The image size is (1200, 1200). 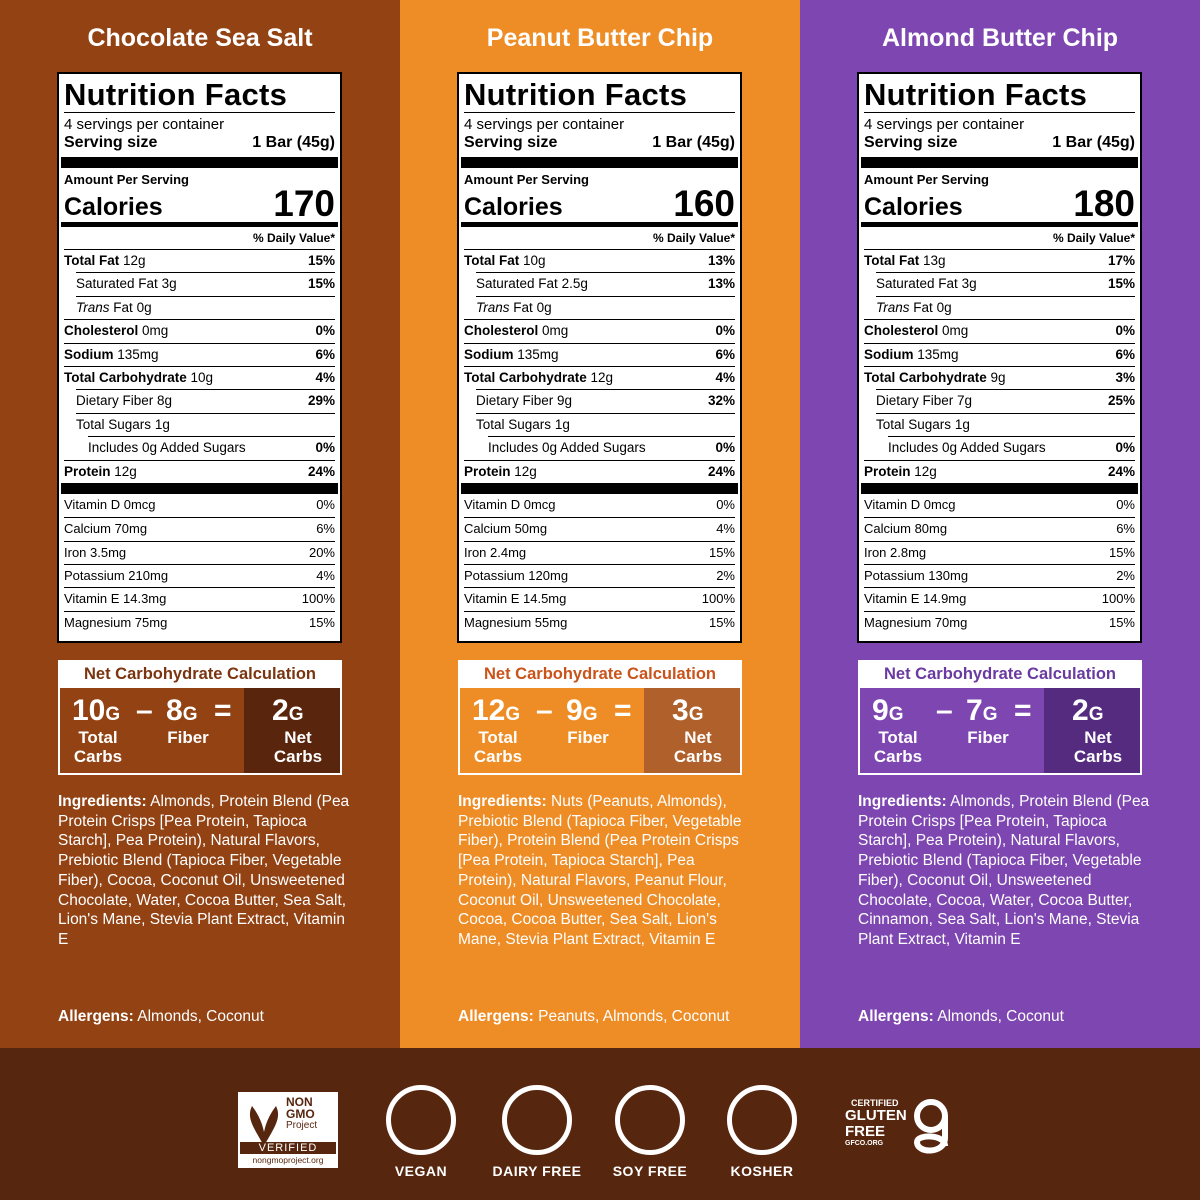 I want to click on nutrient: Total Sugars 1g, so click(x=923, y=425).